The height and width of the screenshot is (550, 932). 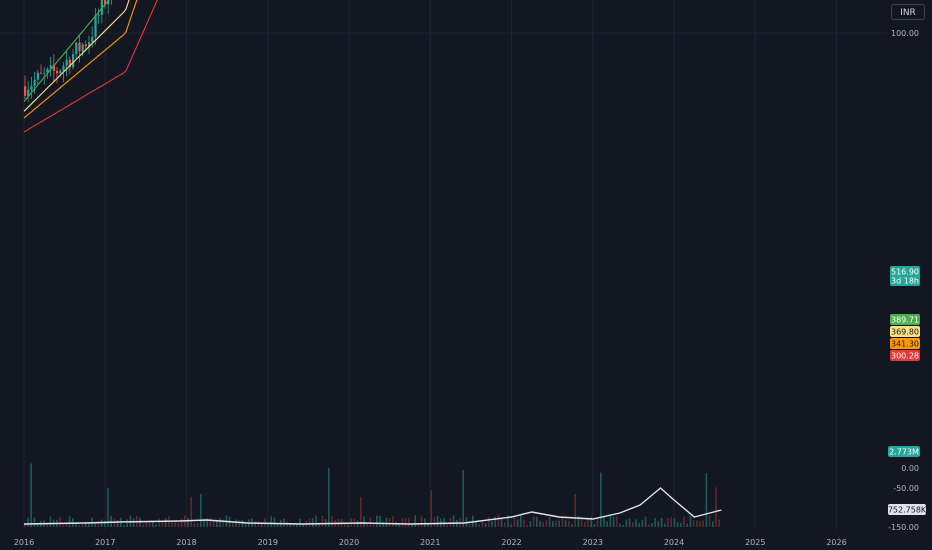 I want to click on price-badge-label: 516.90, so click(x=905, y=272).